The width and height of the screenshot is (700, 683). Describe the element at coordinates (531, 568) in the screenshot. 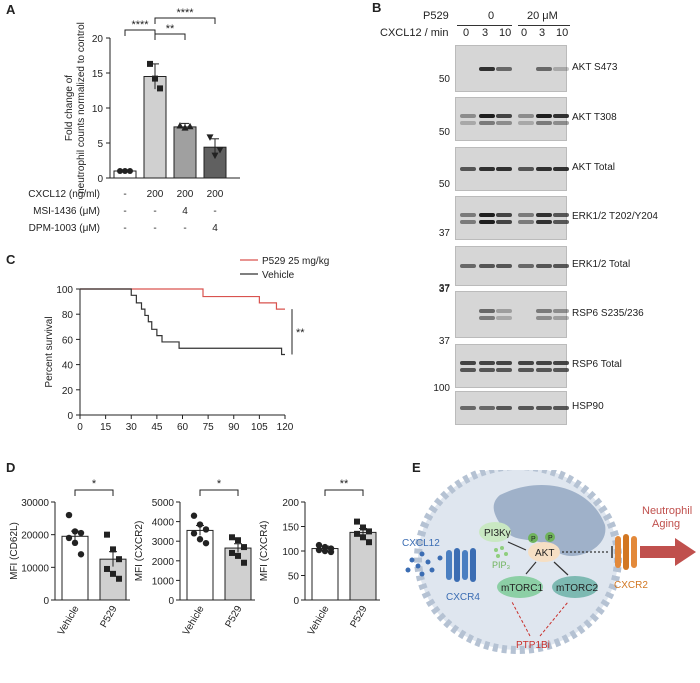

I see `akt-to-mtorc1-arrow` at that location.